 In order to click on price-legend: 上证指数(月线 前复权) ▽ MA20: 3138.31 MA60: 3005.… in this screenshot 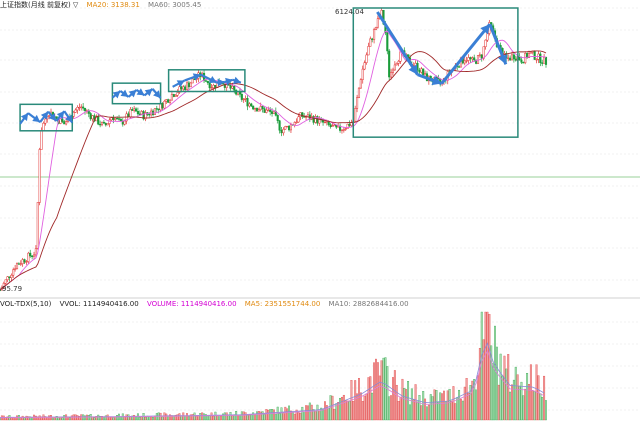, I will do `click(103, 5)`.